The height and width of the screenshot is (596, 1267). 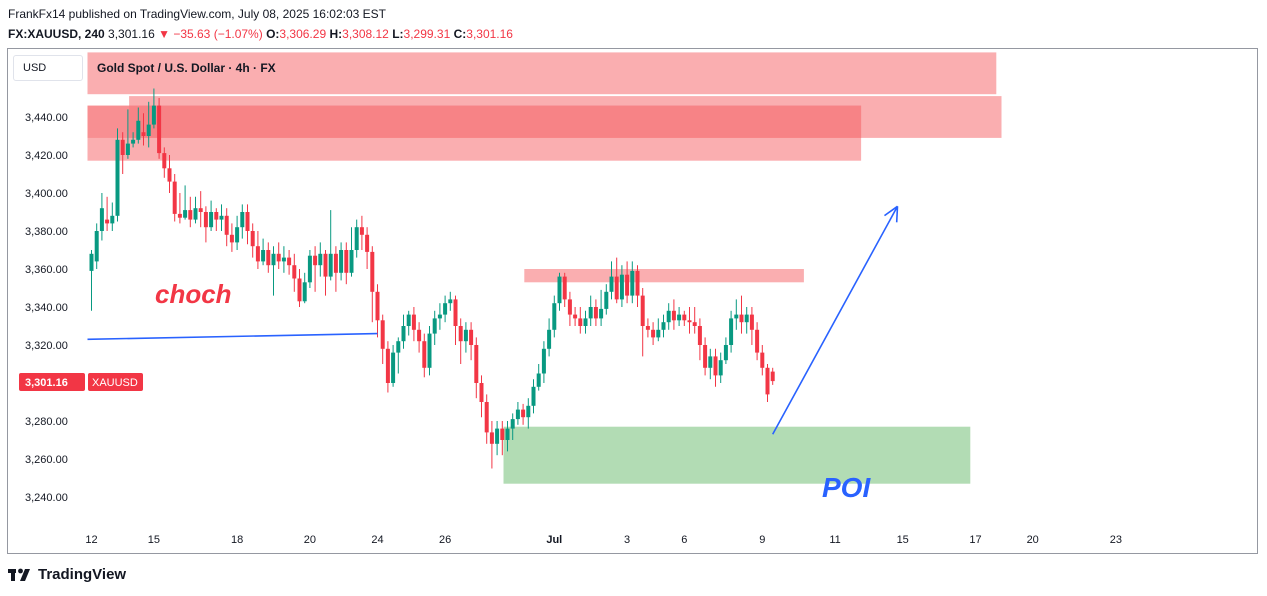 What do you see at coordinates (193, 294) in the screenshot?
I see `choch-label: choch` at bounding box center [193, 294].